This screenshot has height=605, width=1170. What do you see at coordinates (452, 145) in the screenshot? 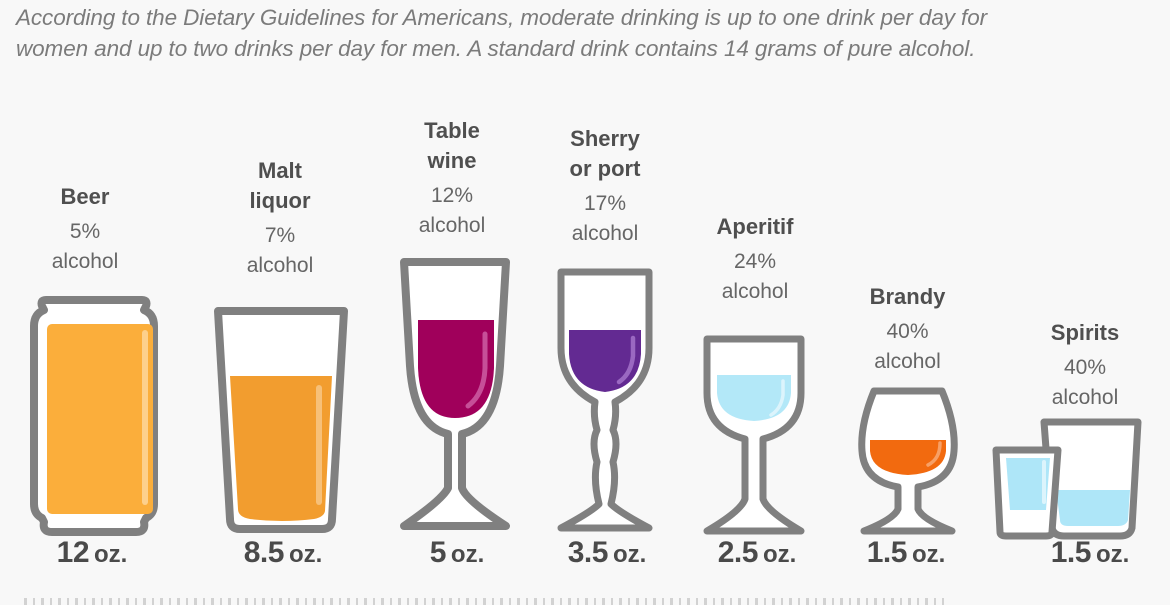
I see `drink-name: Table wine` at bounding box center [452, 145].